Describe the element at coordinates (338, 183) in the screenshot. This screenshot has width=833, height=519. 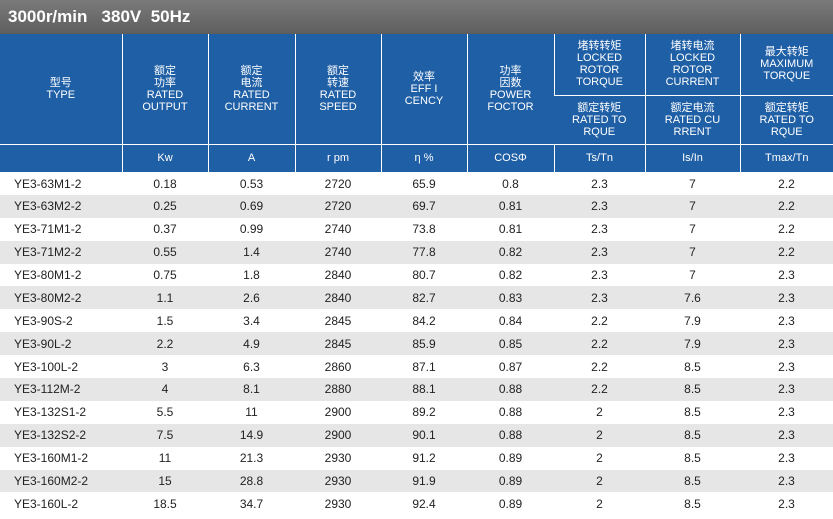
I see `cell-rated-speed: 2720` at that location.